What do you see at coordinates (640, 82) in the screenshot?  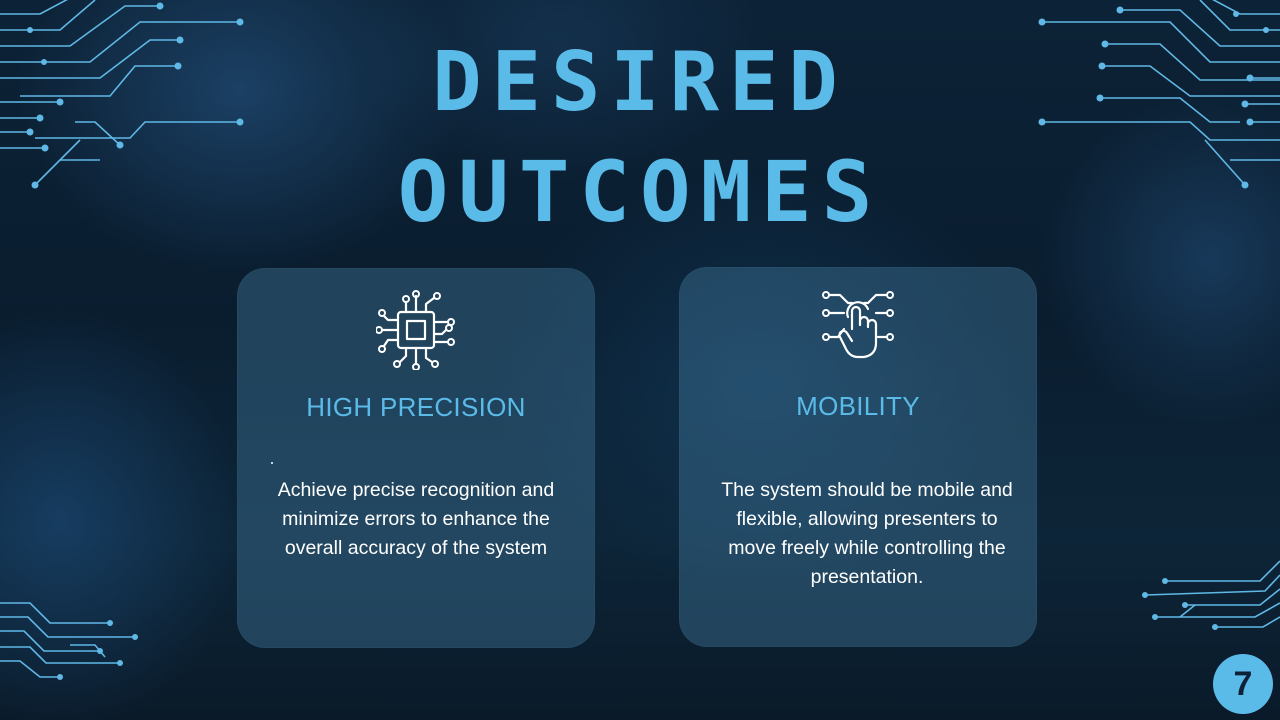 I see `slide-title-line-1: DESIRED` at bounding box center [640, 82].